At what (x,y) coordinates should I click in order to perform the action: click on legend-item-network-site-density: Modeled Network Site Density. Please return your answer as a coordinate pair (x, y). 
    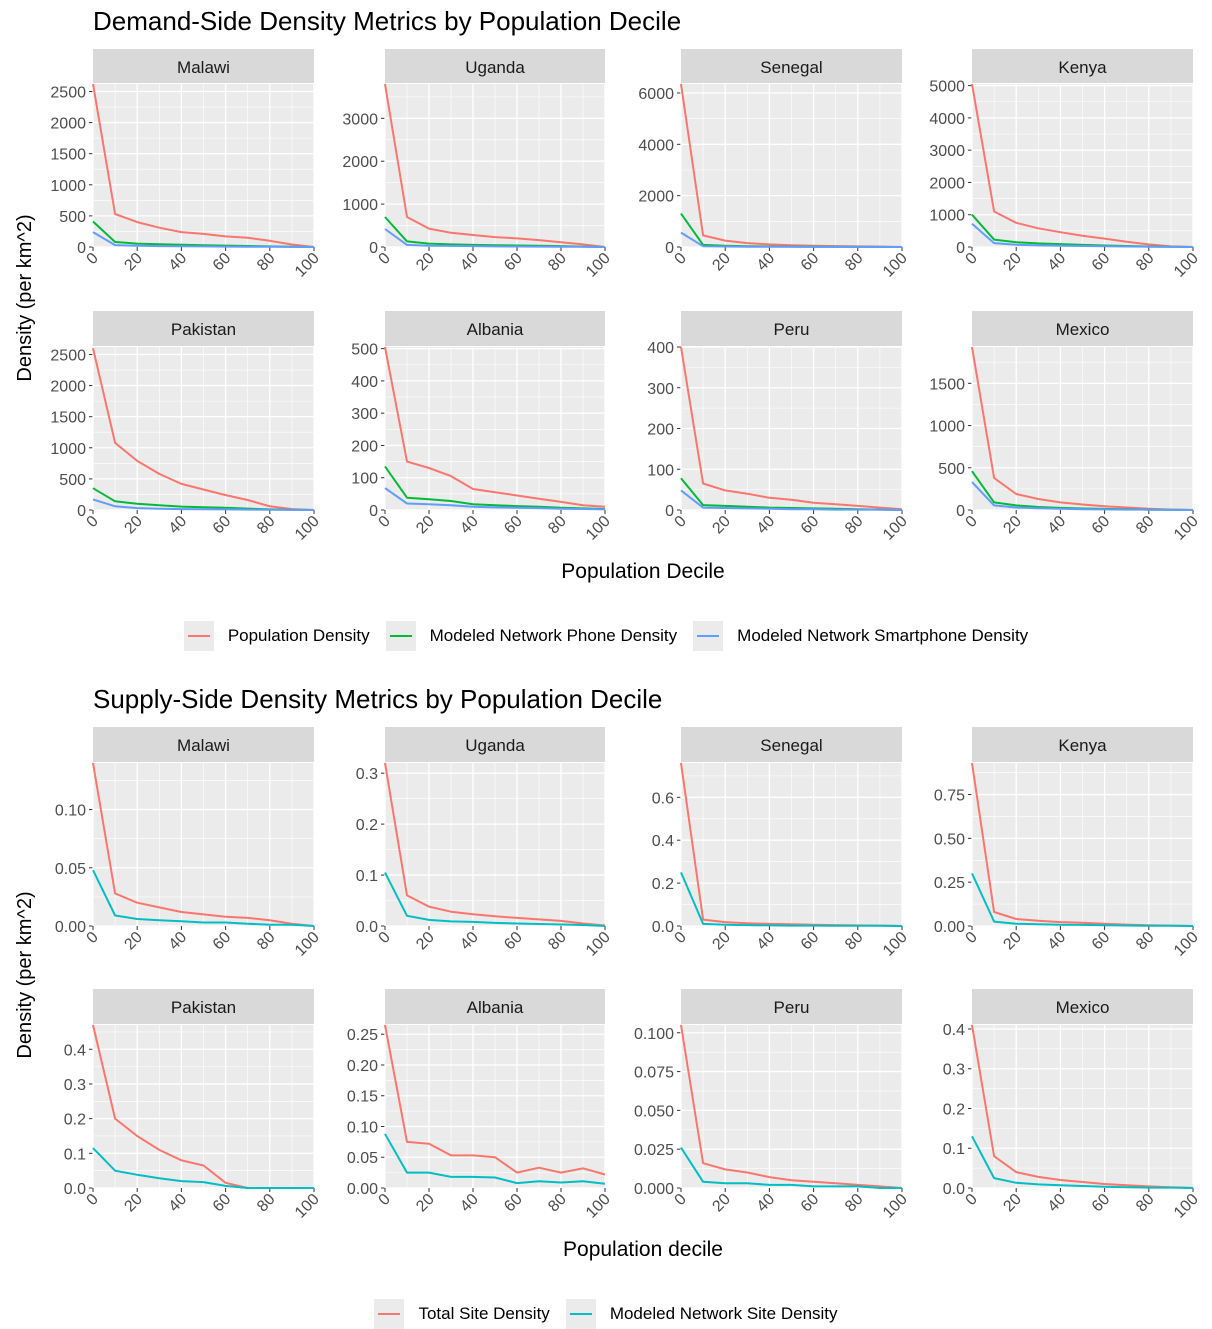
    Looking at the image, I should click on (701, 1314).